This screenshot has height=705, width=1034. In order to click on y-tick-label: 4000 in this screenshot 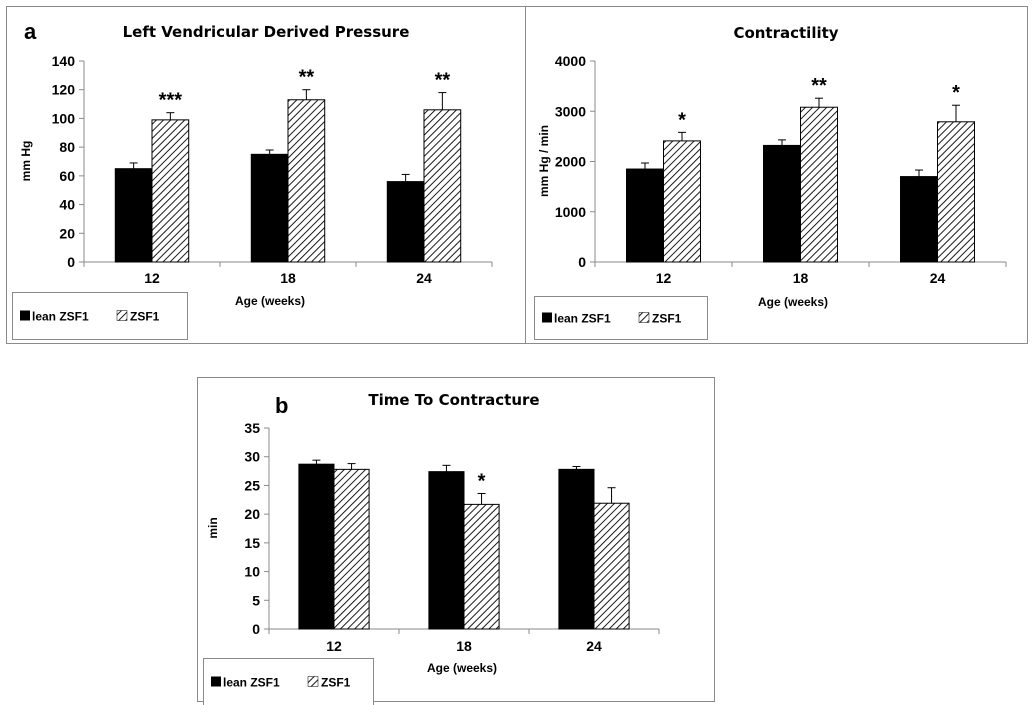, I will do `click(570, 61)`.